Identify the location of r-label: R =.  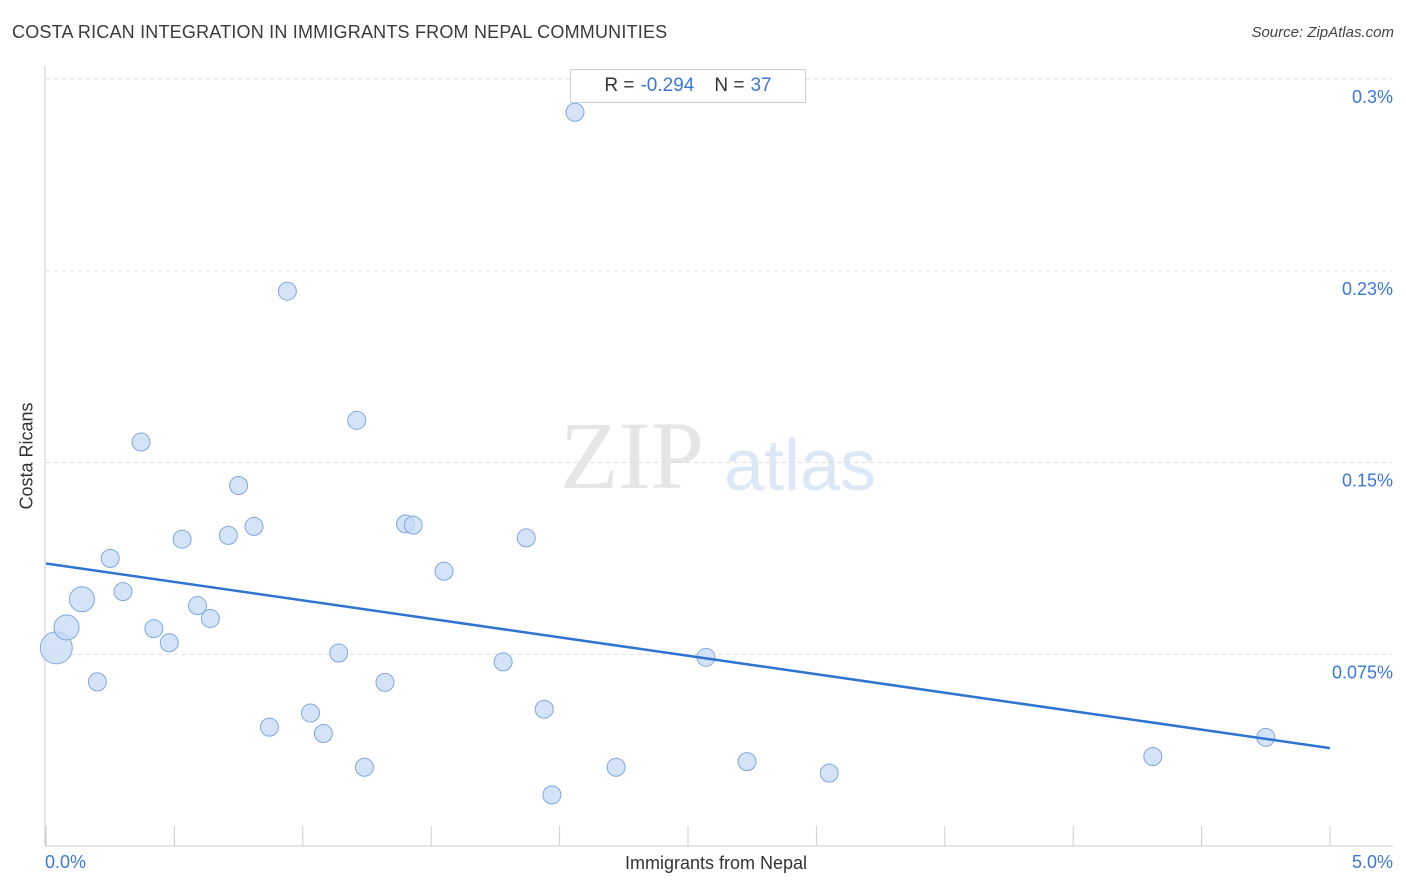
(619, 85).